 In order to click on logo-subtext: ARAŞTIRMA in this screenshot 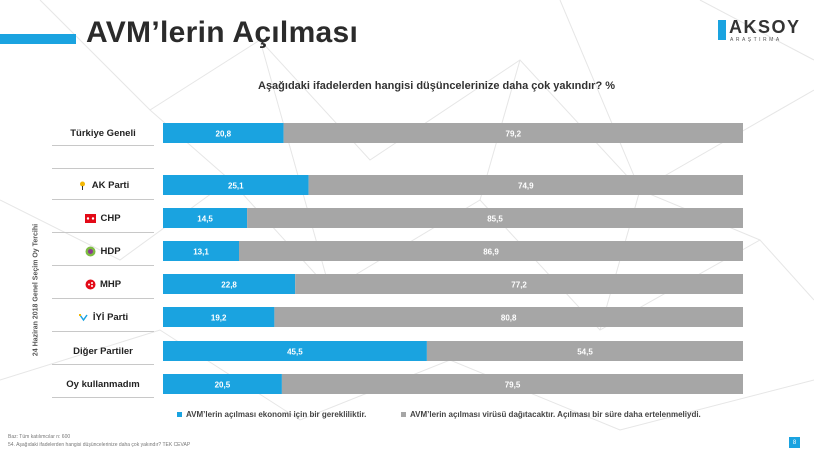, I will do `click(756, 40)`.